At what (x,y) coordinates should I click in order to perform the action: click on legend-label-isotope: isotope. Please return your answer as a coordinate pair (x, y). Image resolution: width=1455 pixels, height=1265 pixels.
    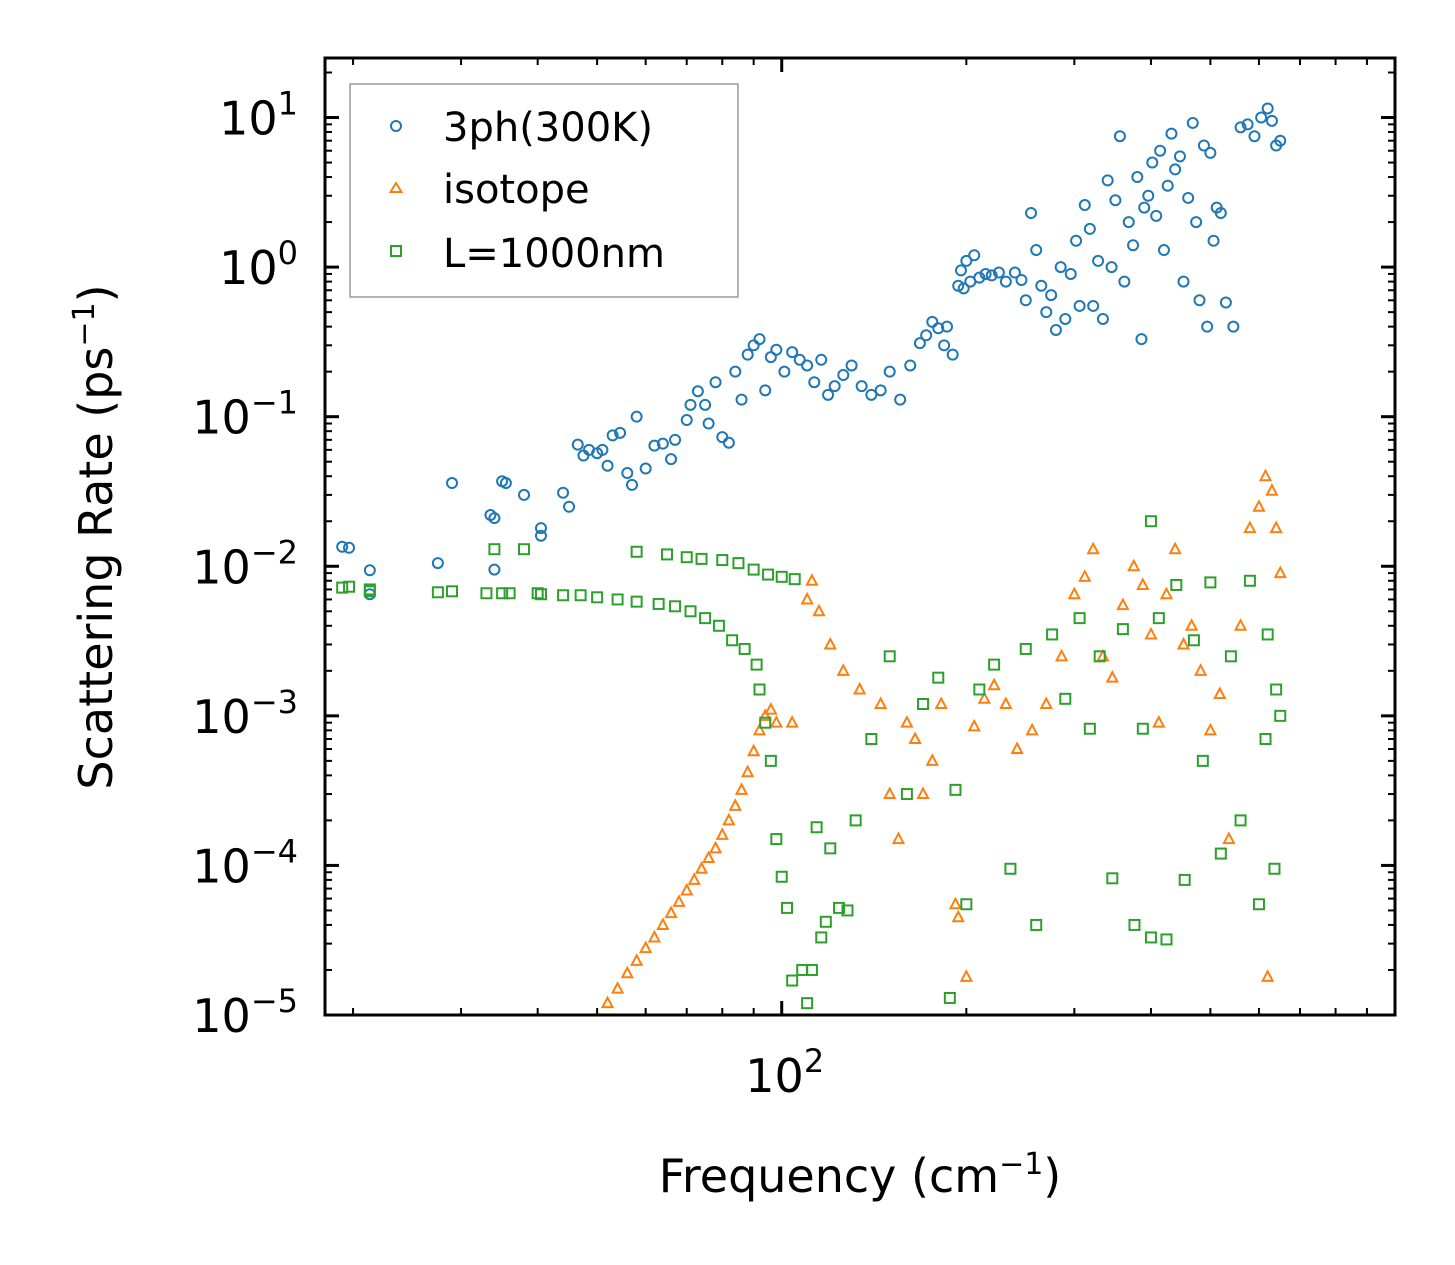
    Looking at the image, I should click on (516, 190).